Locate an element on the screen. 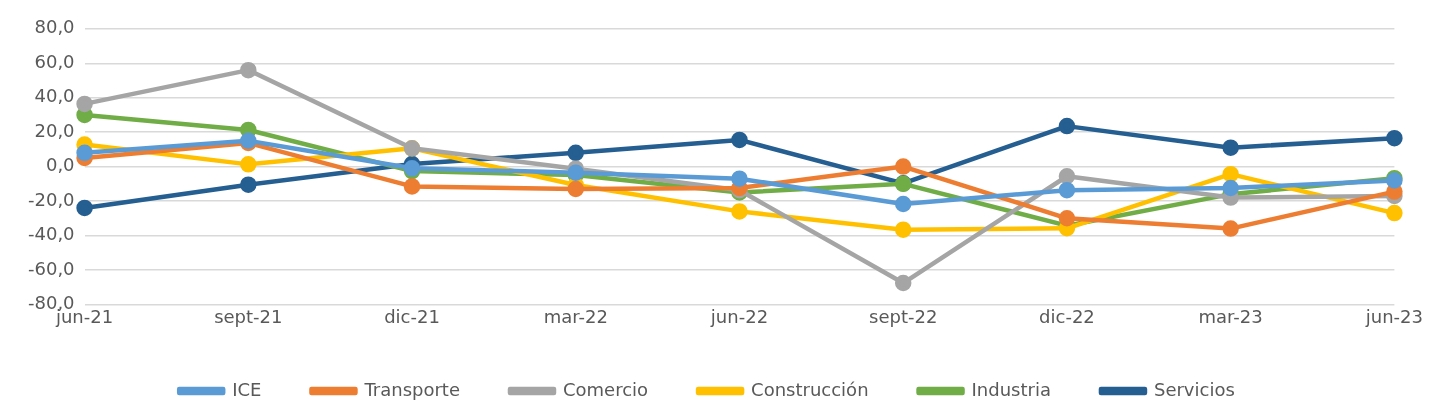  y-tick-label: -40,0 is located at coordinates (51, 234).